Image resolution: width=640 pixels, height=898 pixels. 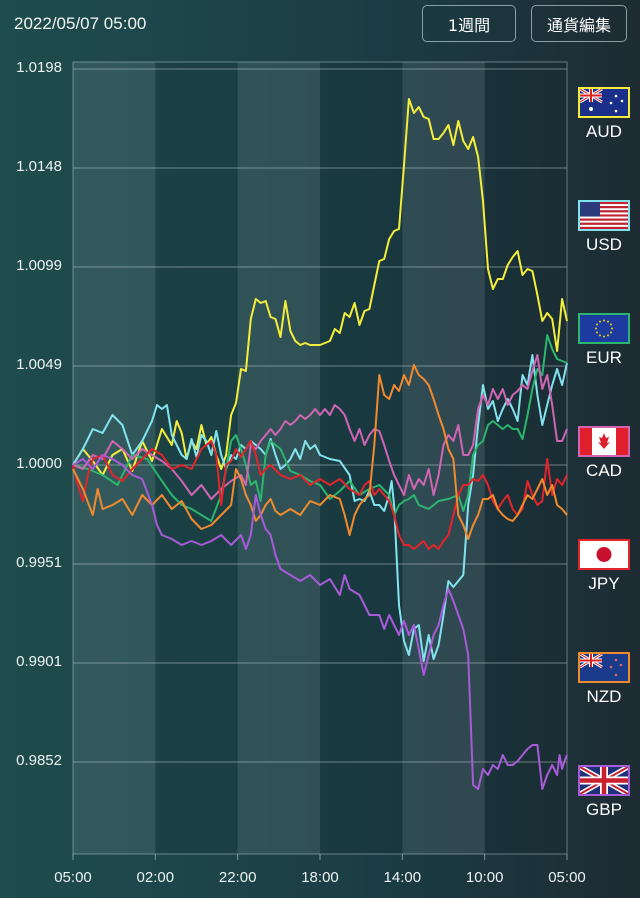 What do you see at coordinates (604, 554) in the screenshot?
I see `jp-flag-icon` at bounding box center [604, 554].